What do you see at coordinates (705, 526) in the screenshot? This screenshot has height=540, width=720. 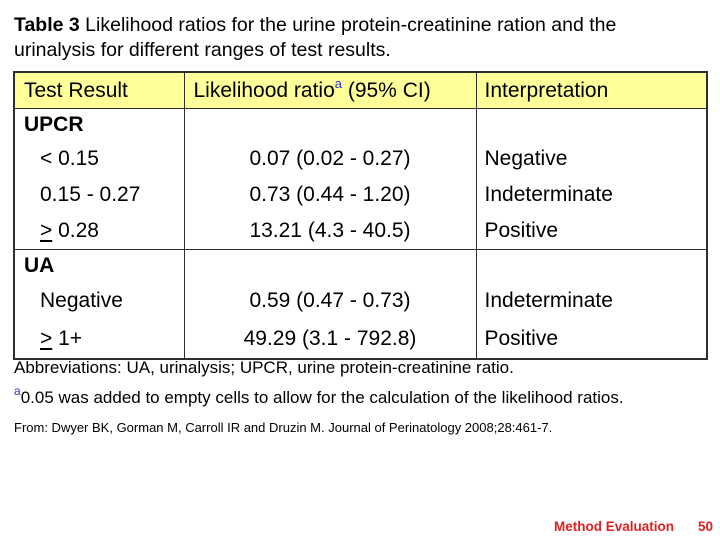 I see `slide-page-number: 50` at bounding box center [705, 526].